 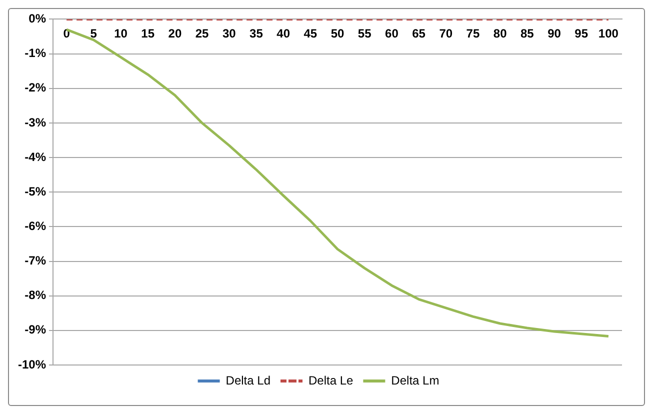 What do you see at coordinates (555, 33) in the screenshot?
I see `x-tick-label: 90` at bounding box center [555, 33].